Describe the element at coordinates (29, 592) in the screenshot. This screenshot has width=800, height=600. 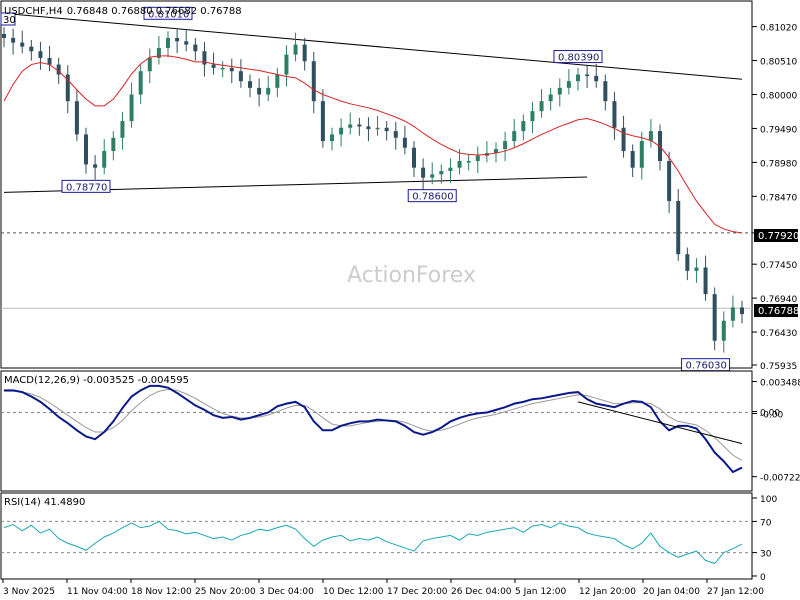
I see `time-tick-label: 3 Nov 2025` at that location.